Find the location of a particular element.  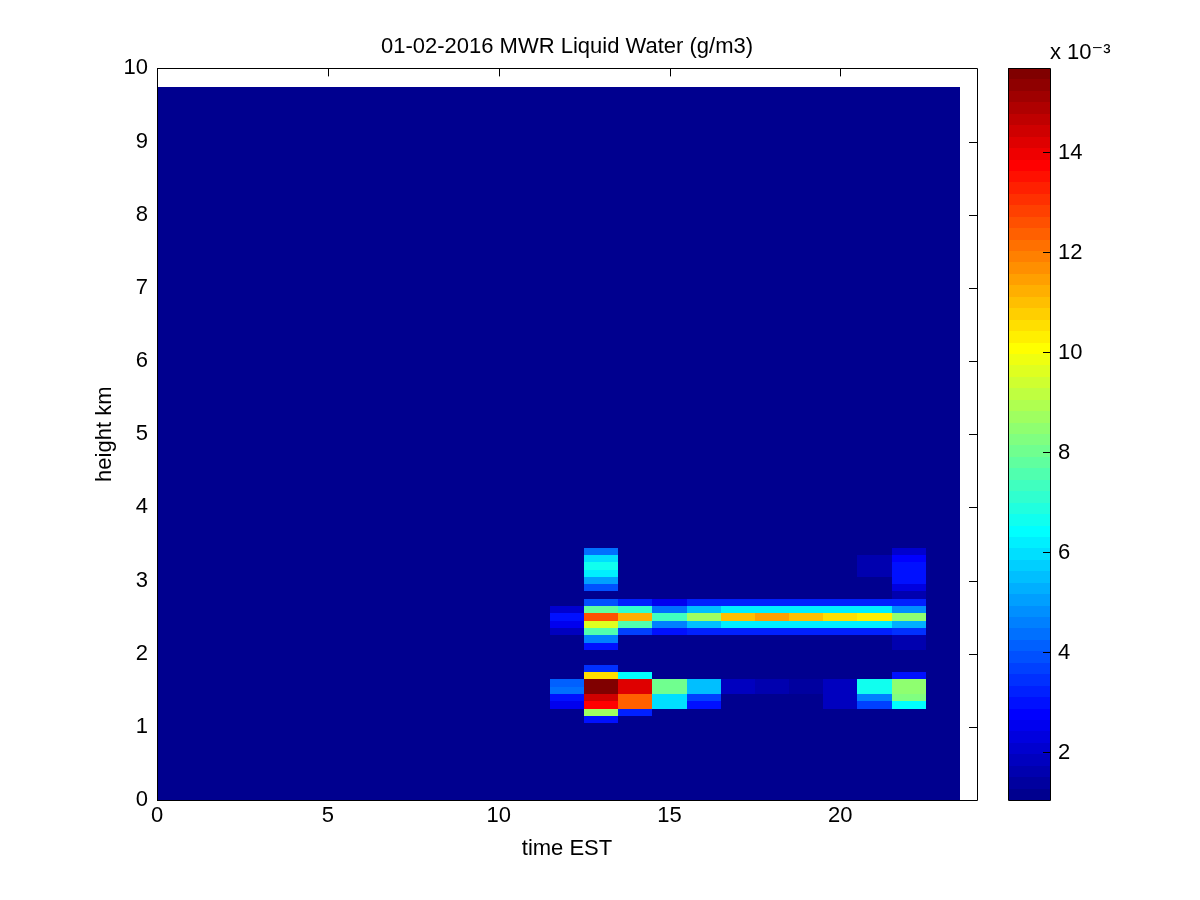

color-bar-label: 4 is located at coordinates (1064, 651).